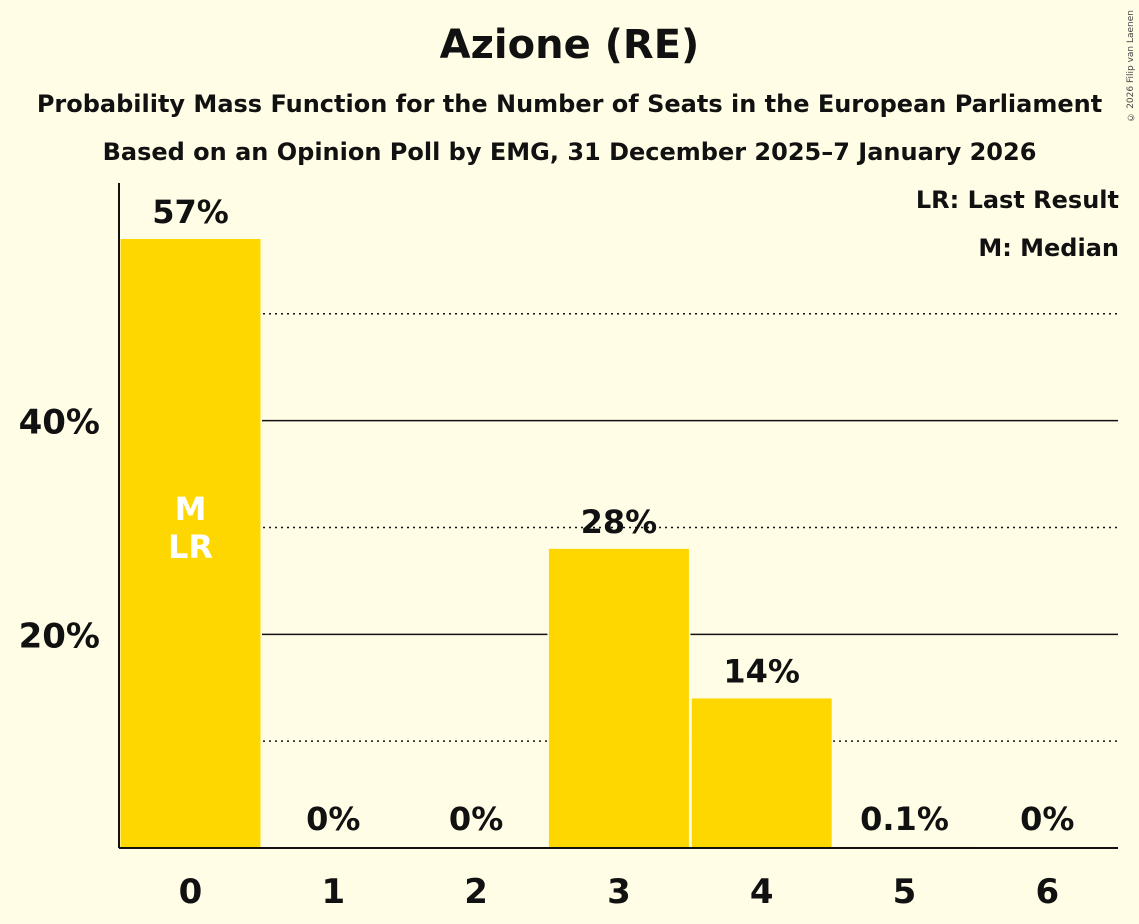 The height and width of the screenshot is (924, 1139). What do you see at coordinates (333, 892) in the screenshot?
I see `x-tick-label: 1` at bounding box center [333, 892].